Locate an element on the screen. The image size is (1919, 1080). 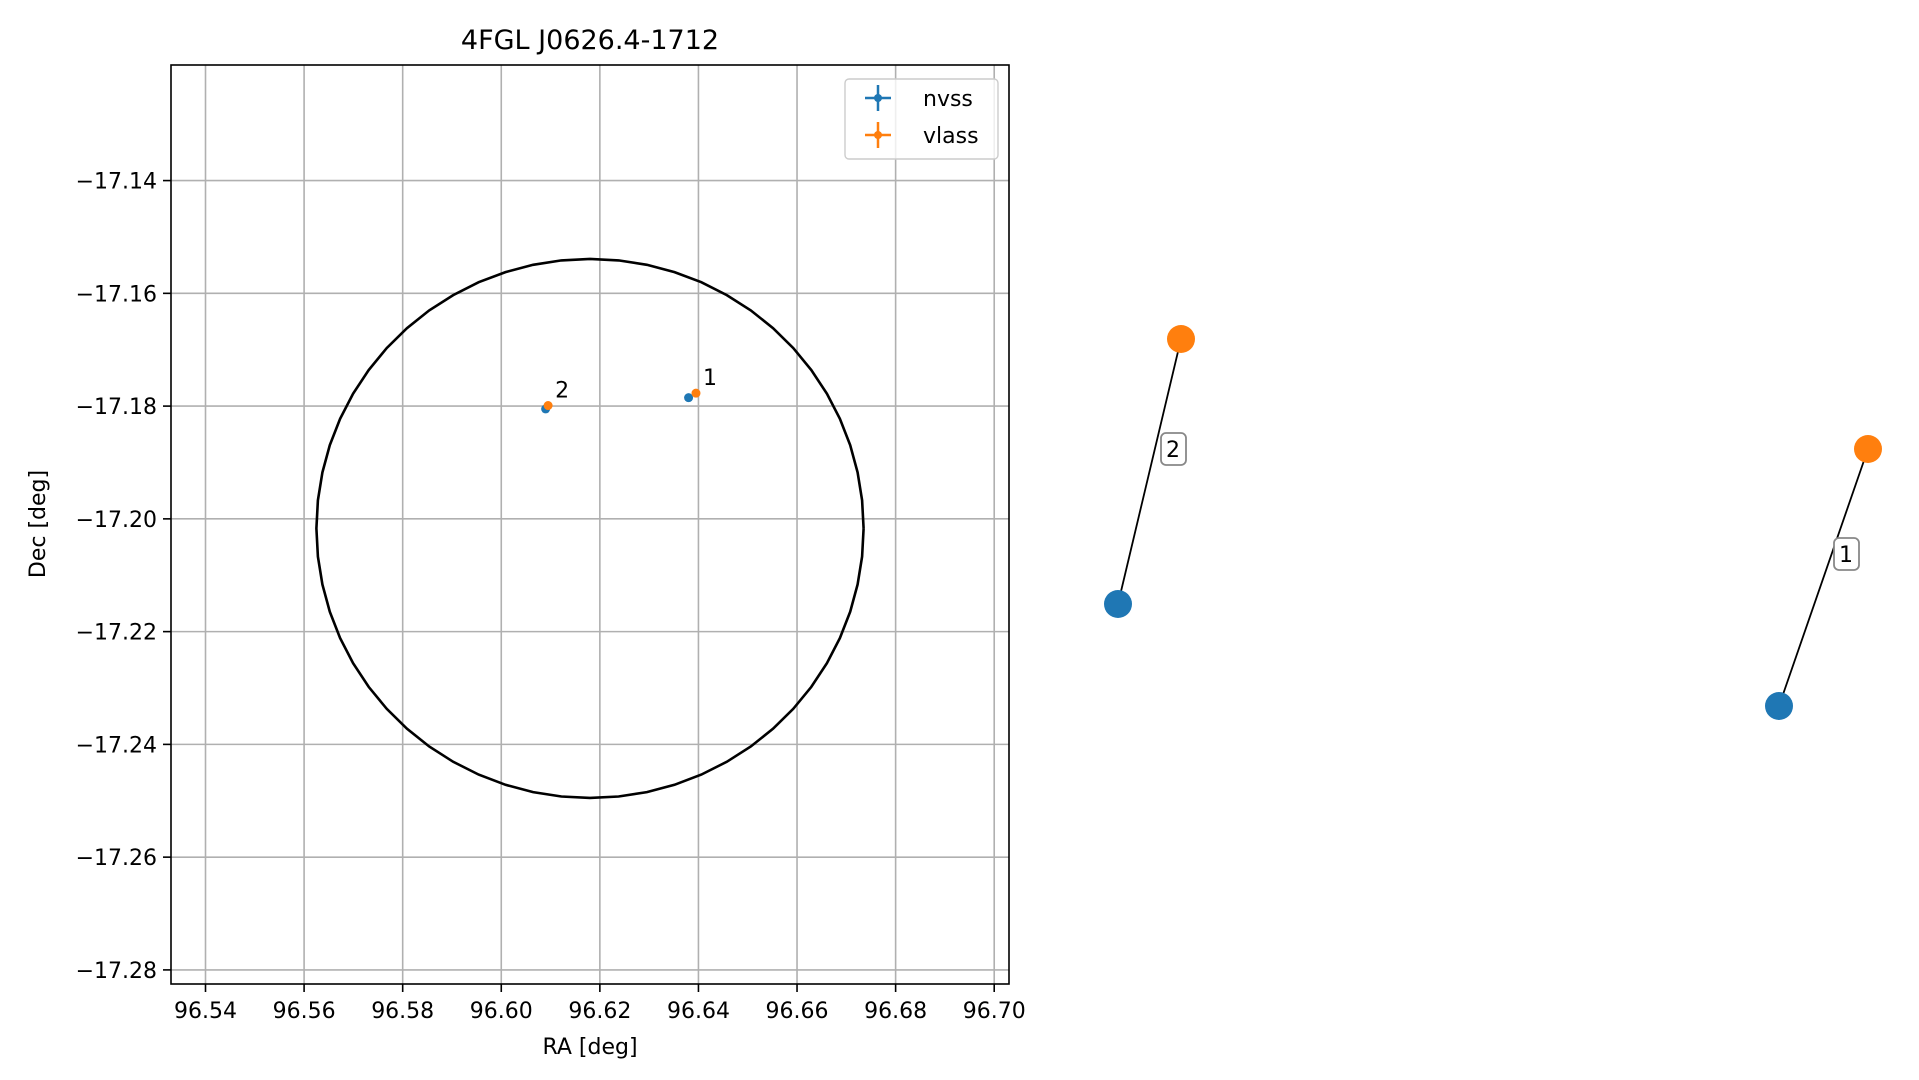
pair-1-vlass-node is located at coordinates (1868, 449).